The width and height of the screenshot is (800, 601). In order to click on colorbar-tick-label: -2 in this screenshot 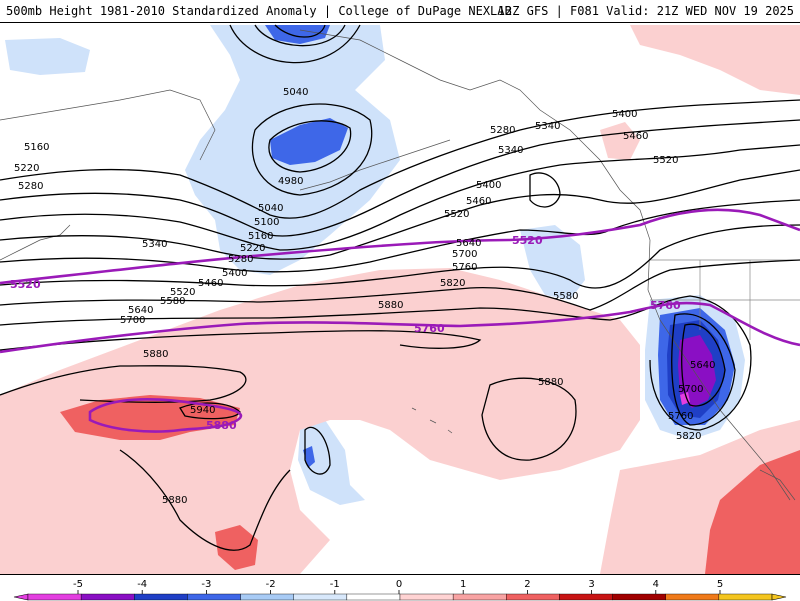, I will do `click(271, 584)`.